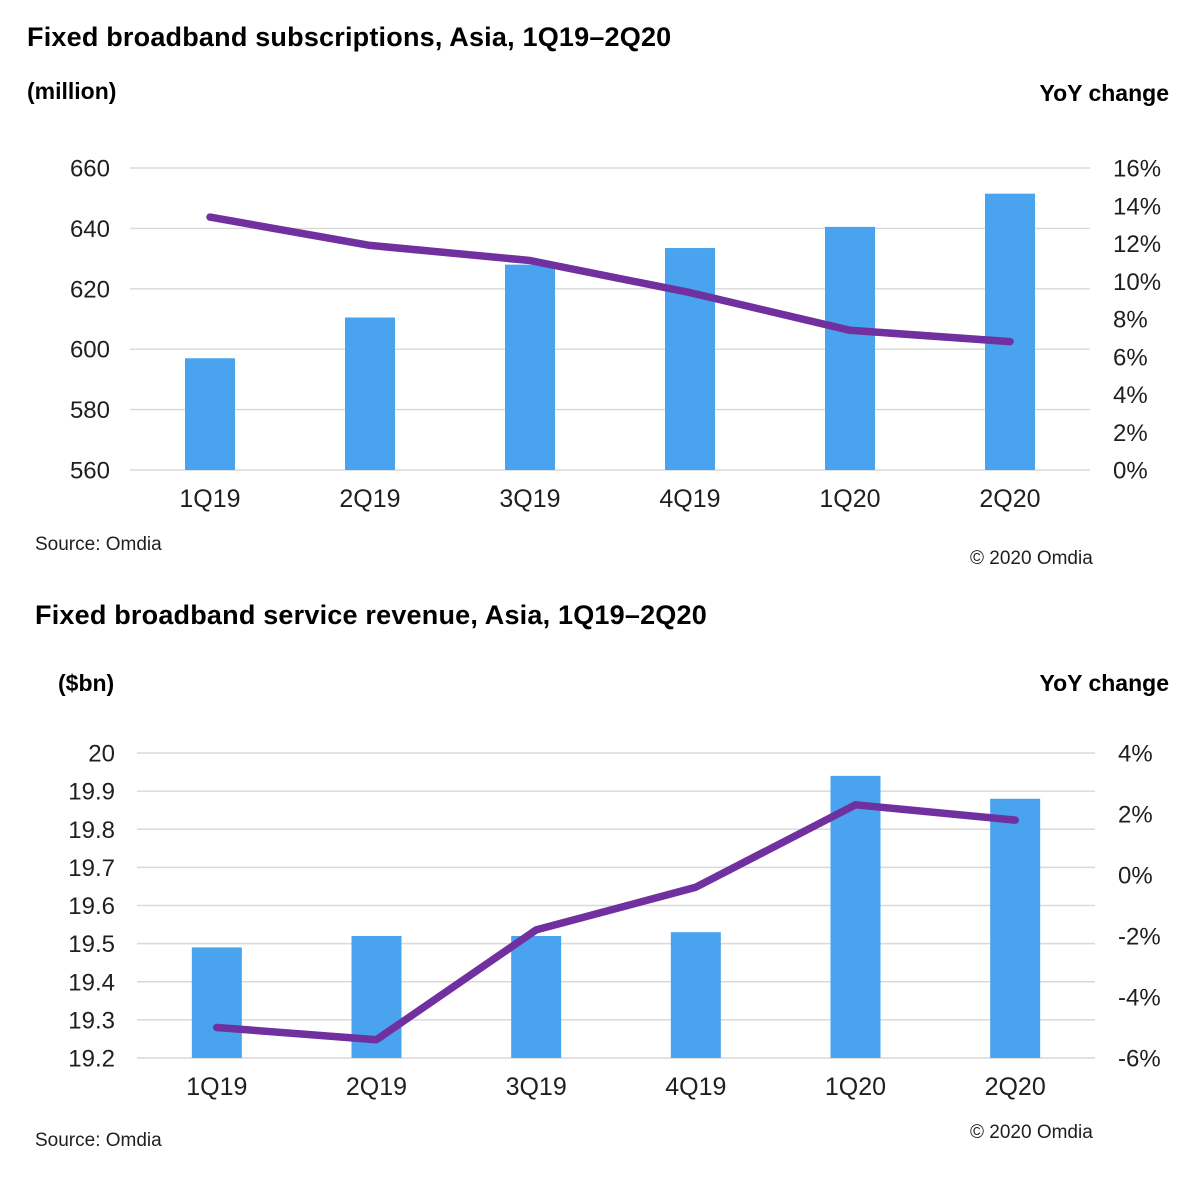  I want to click on left-axis-tick-label: 19.2, so click(91, 1059).